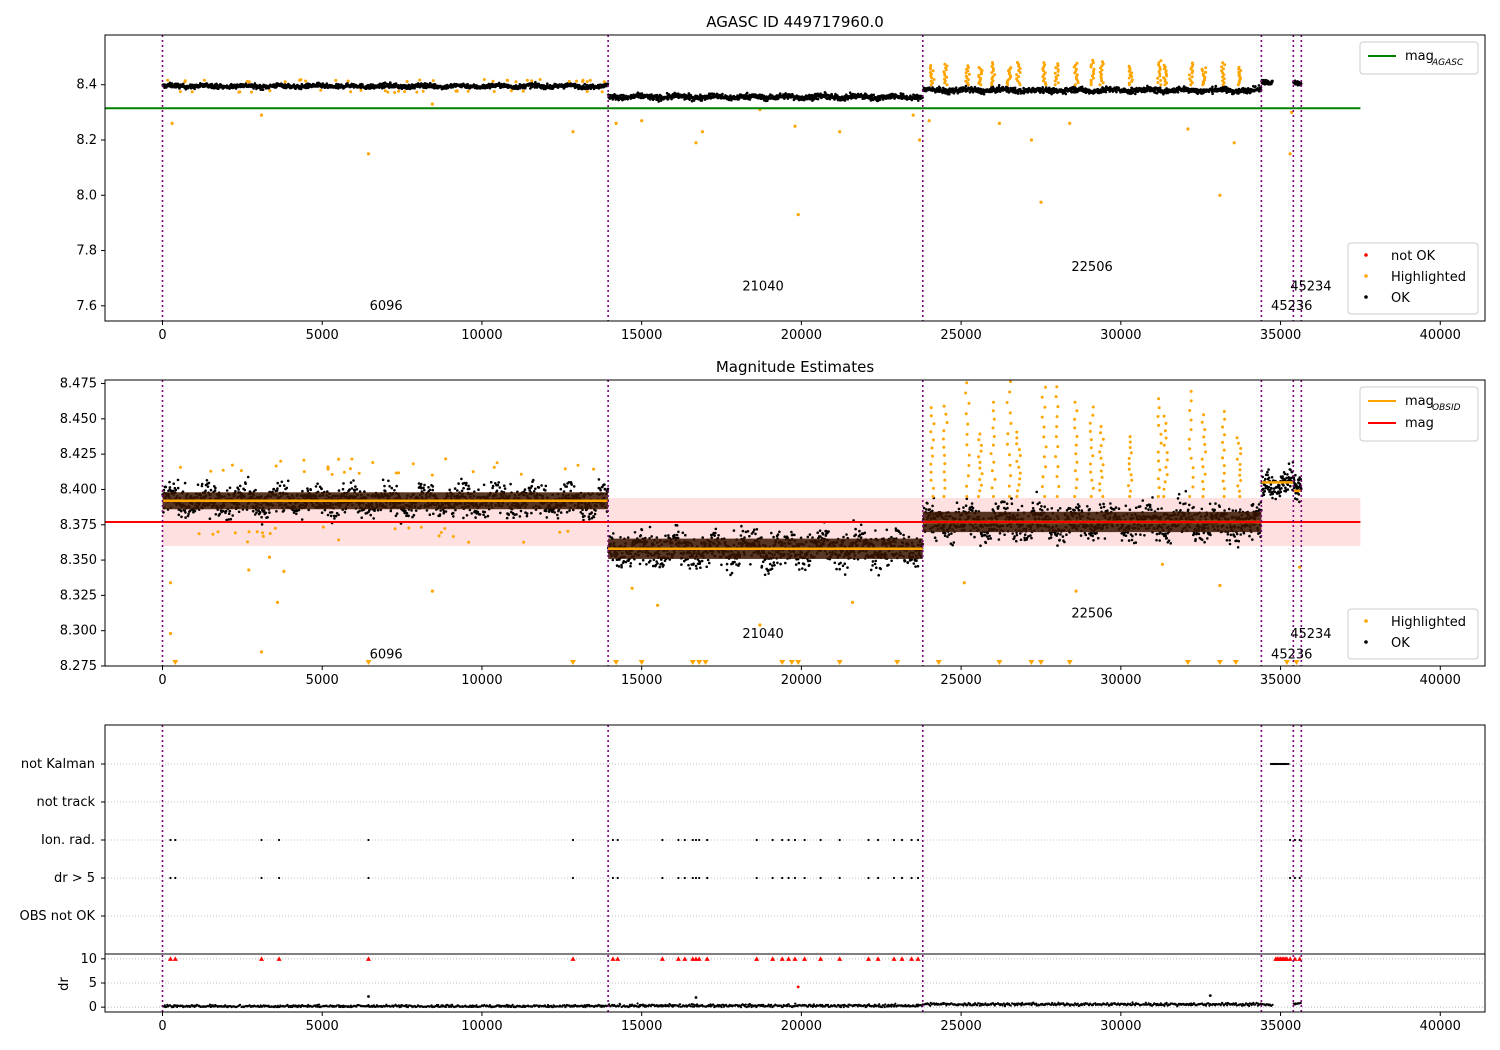 The width and height of the screenshot is (1500, 1050). What do you see at coordinates (1366, 276) in the screenshot?
I see `legend-marker-swatch` at bounding box center [1366, 276].